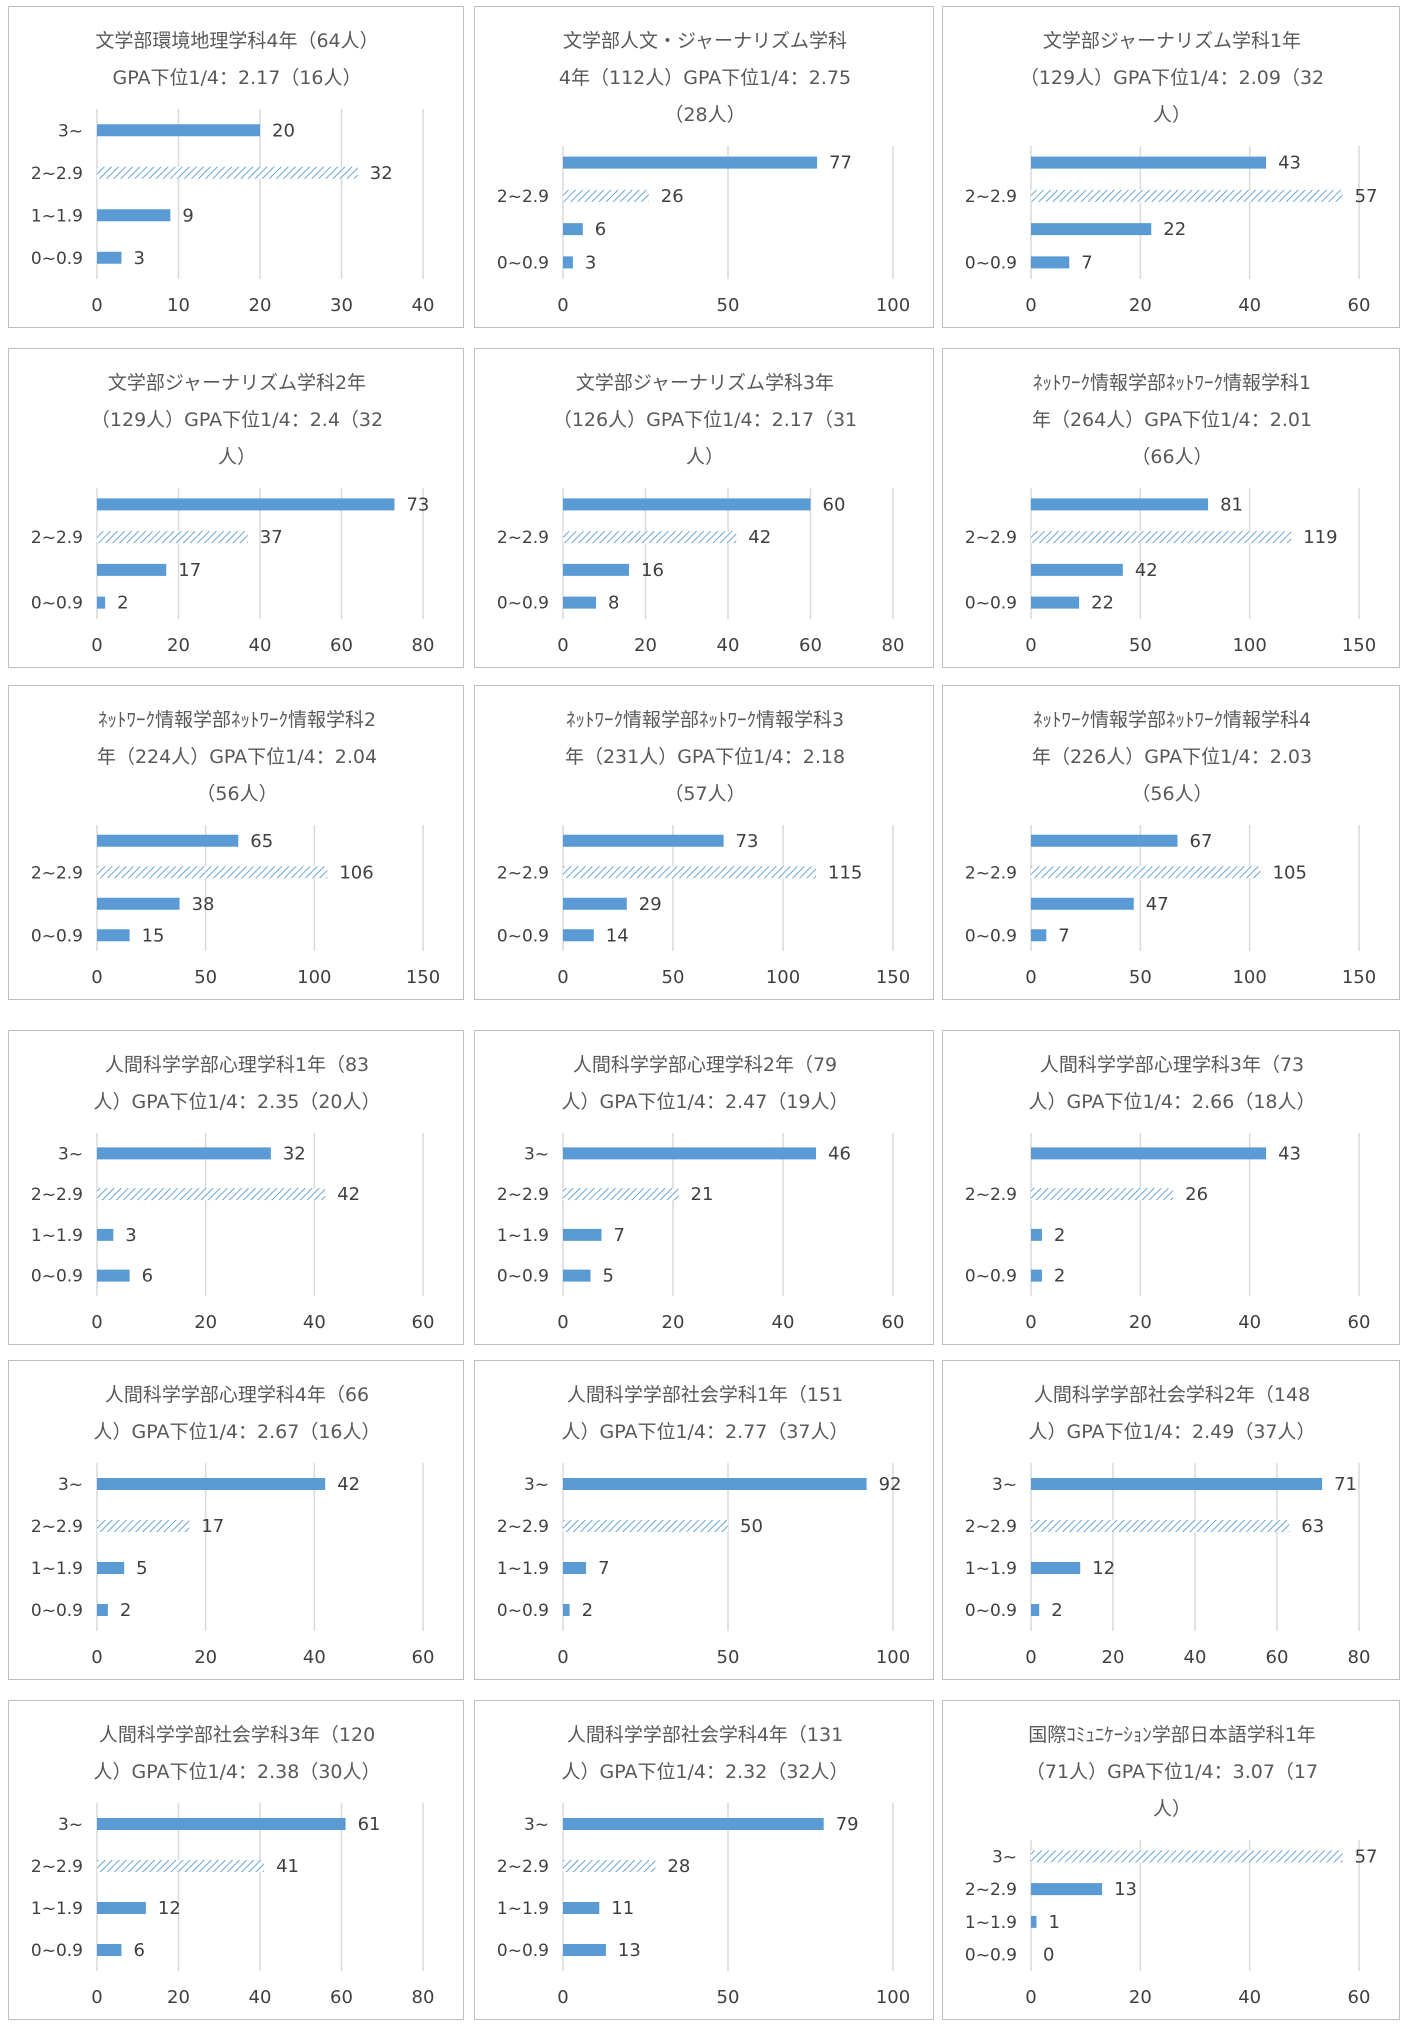 Image resolution: width=1407 pixels, height=2031 pixels. What do you see at coordinates (702, 1194) in the screenshot?
I see `data-label: 21` at bounding box center [702, 1194].